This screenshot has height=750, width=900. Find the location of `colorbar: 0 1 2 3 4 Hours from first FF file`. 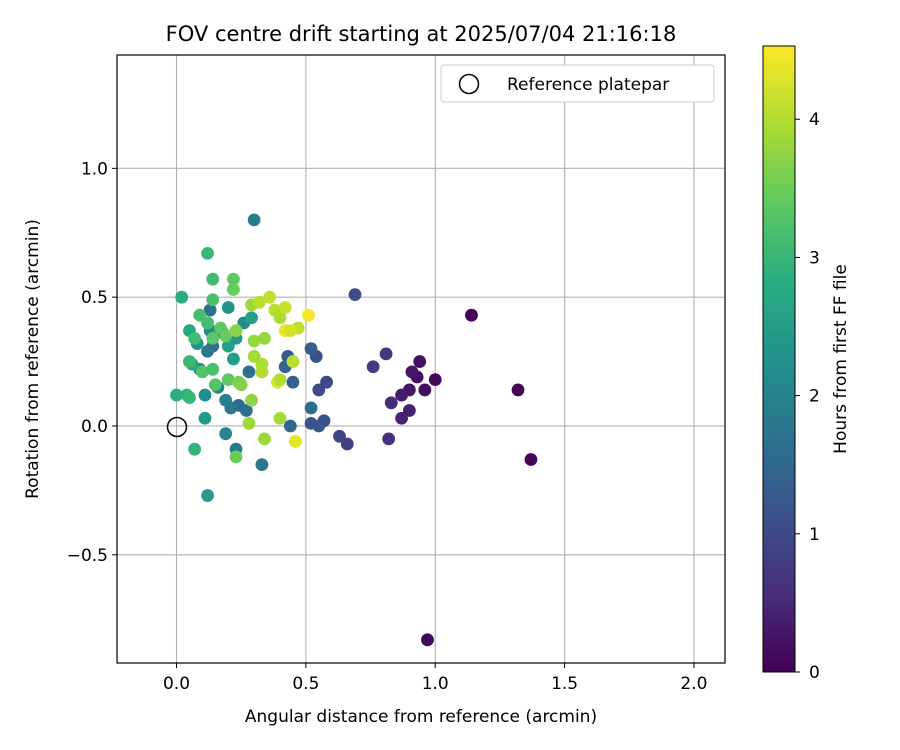

colorbar: 0 1 2 3 4 Hours from first FF file is located at coordinates (806, 364).